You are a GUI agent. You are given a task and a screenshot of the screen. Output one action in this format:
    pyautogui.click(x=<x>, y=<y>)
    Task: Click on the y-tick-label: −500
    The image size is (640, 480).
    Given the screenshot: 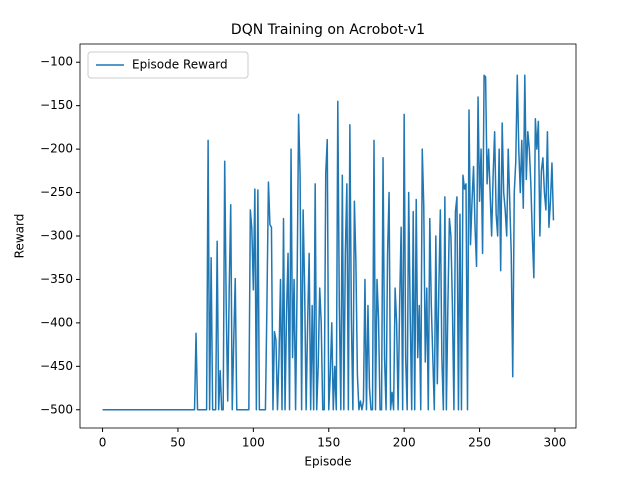 What is the action you would take?
    pyautogui.click(x=56, y=409)
    